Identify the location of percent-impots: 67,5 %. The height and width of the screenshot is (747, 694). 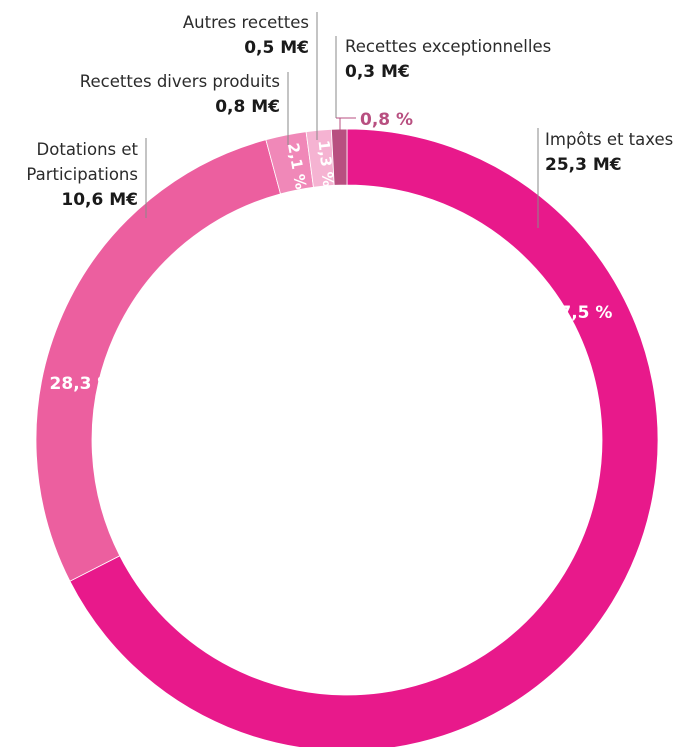
(580, 313).